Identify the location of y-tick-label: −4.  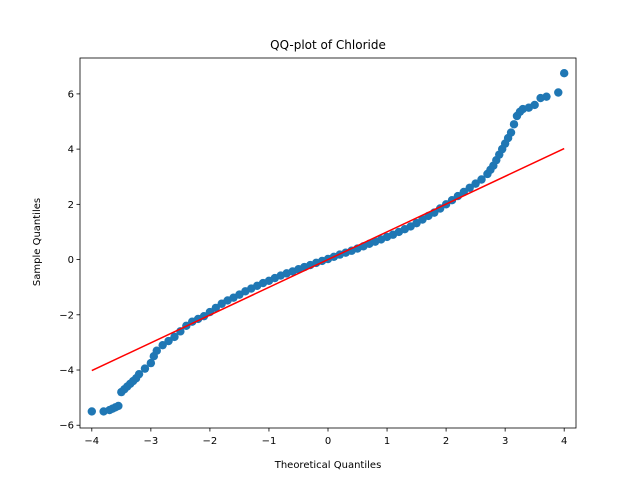
(66, 371).